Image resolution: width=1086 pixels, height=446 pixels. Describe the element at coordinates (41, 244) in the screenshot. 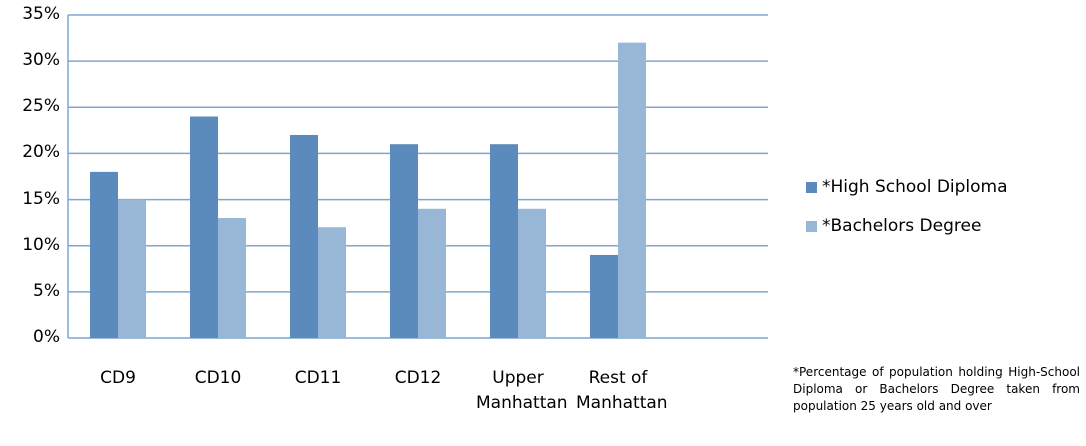

I see `y-tick-label: 10%` at that location.